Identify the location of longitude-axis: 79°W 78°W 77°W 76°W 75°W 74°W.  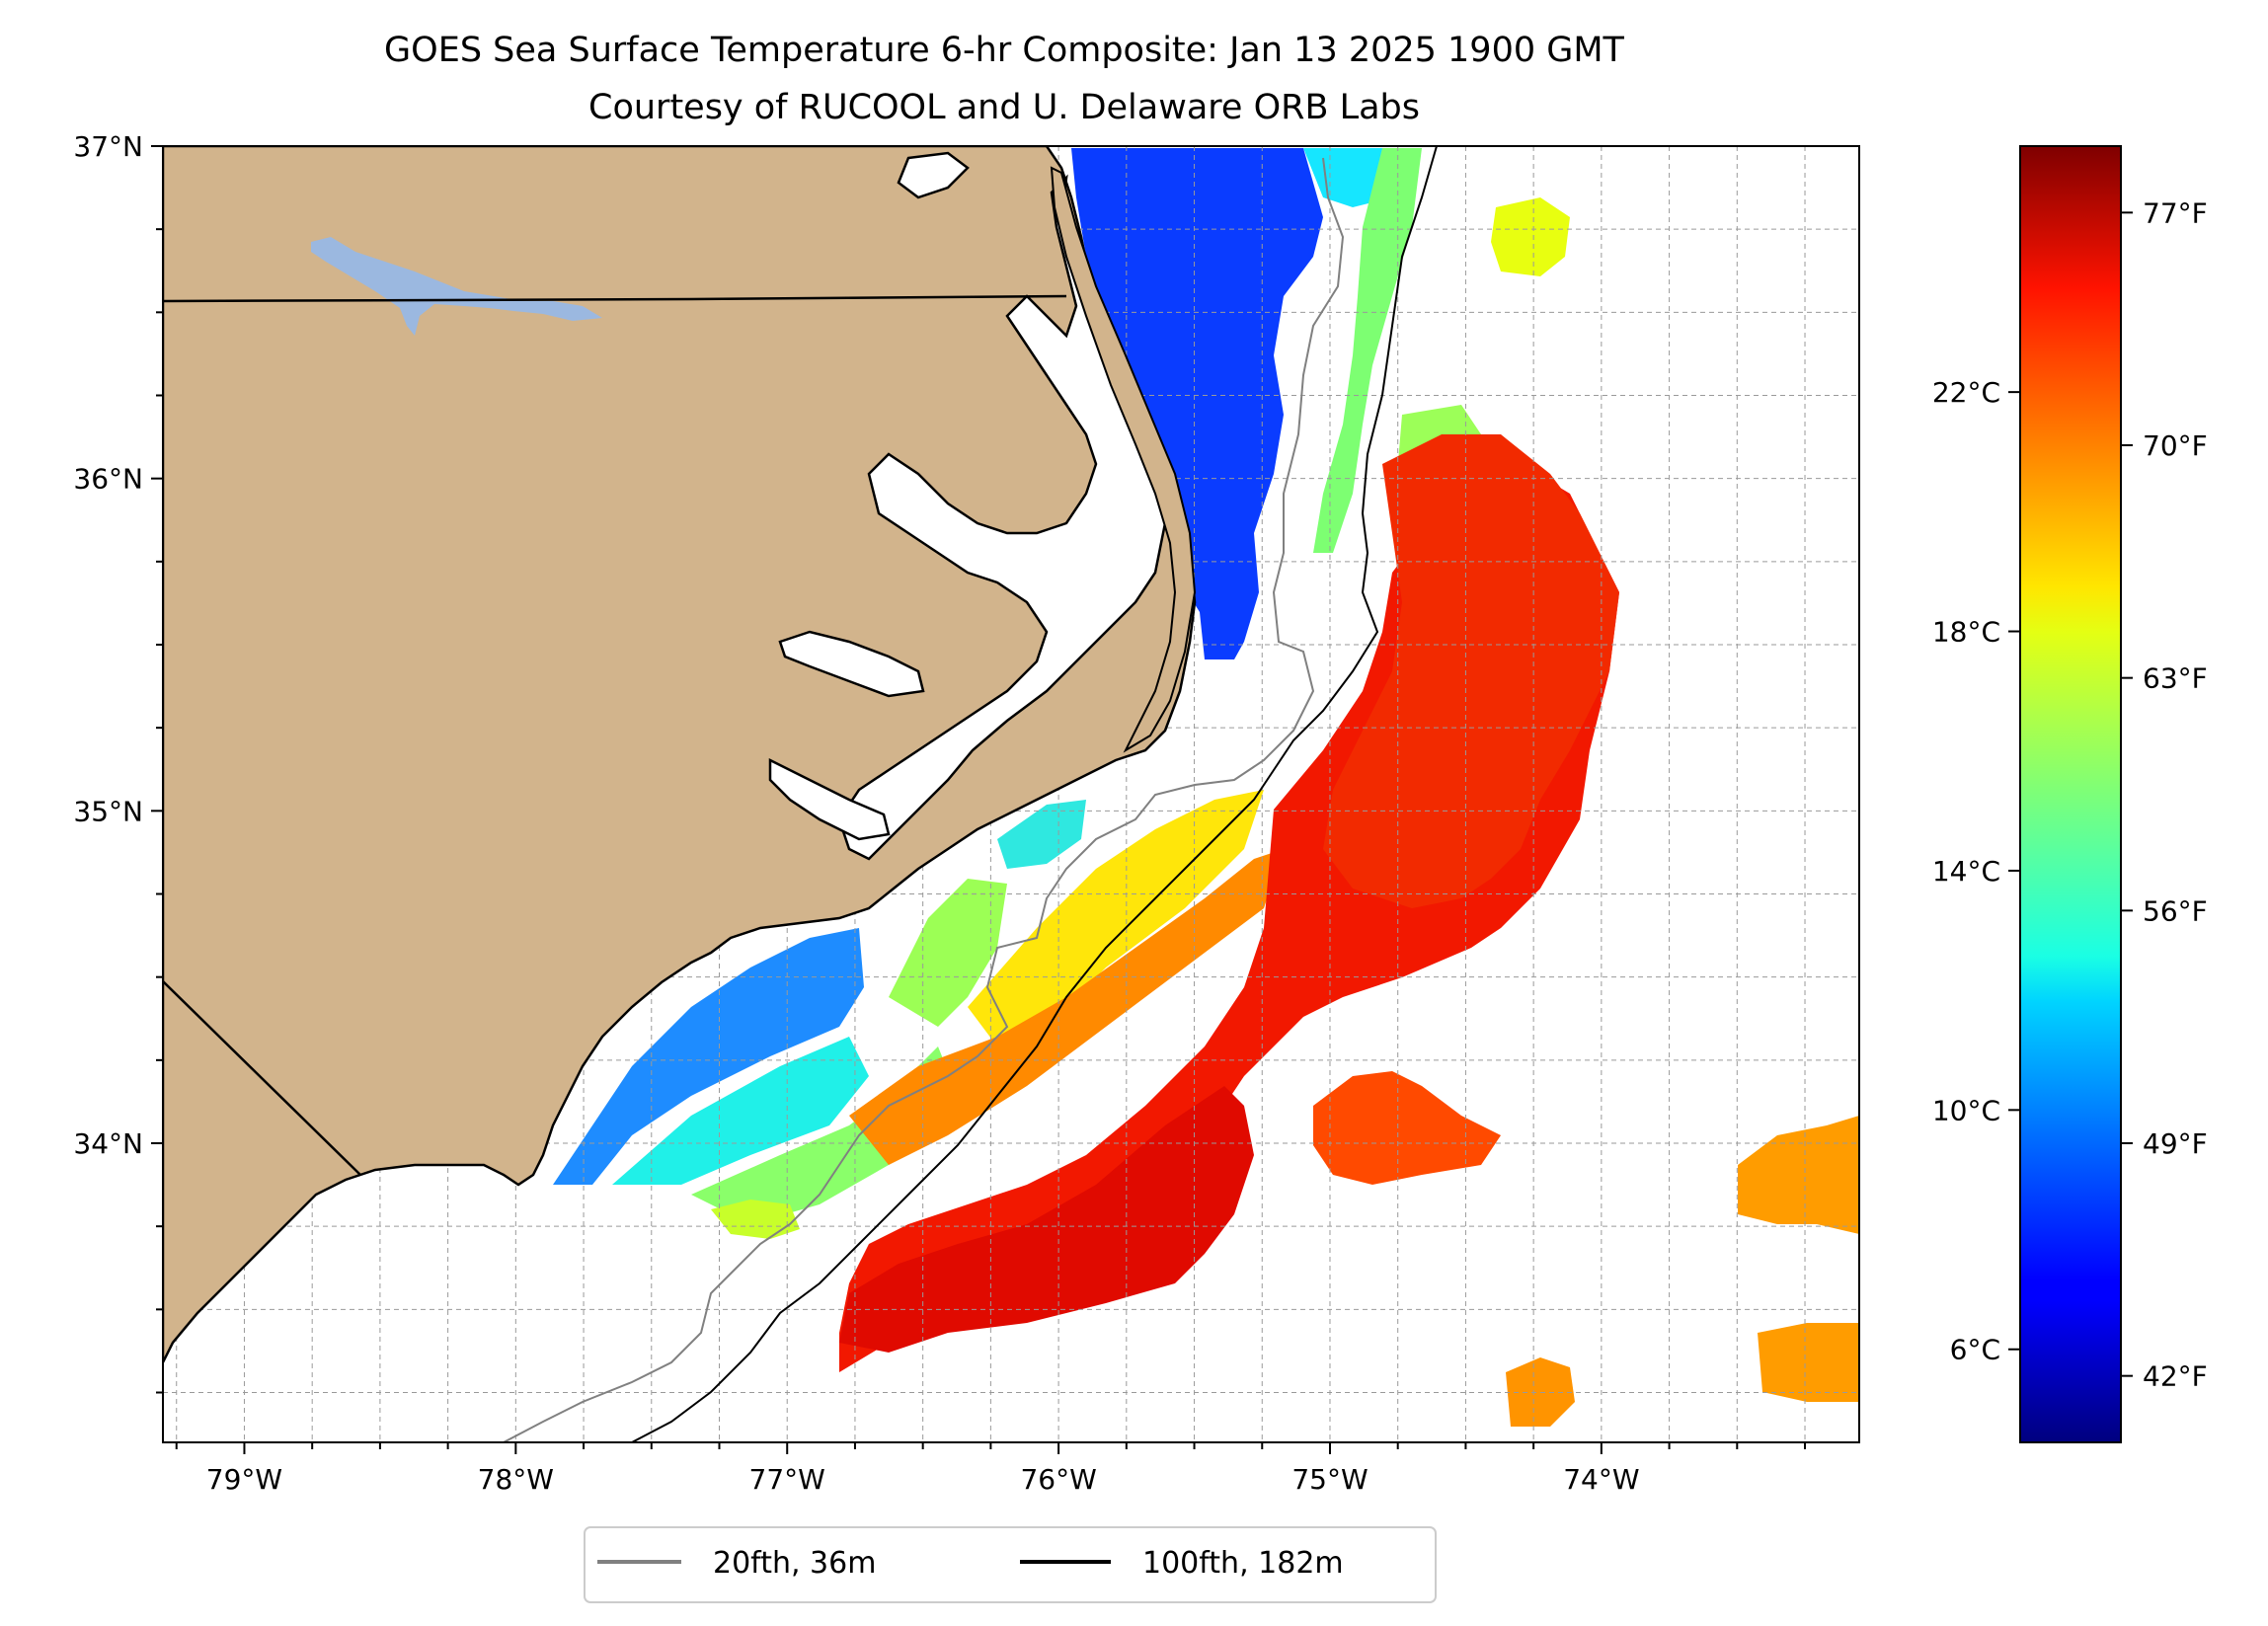
(991, 1469).